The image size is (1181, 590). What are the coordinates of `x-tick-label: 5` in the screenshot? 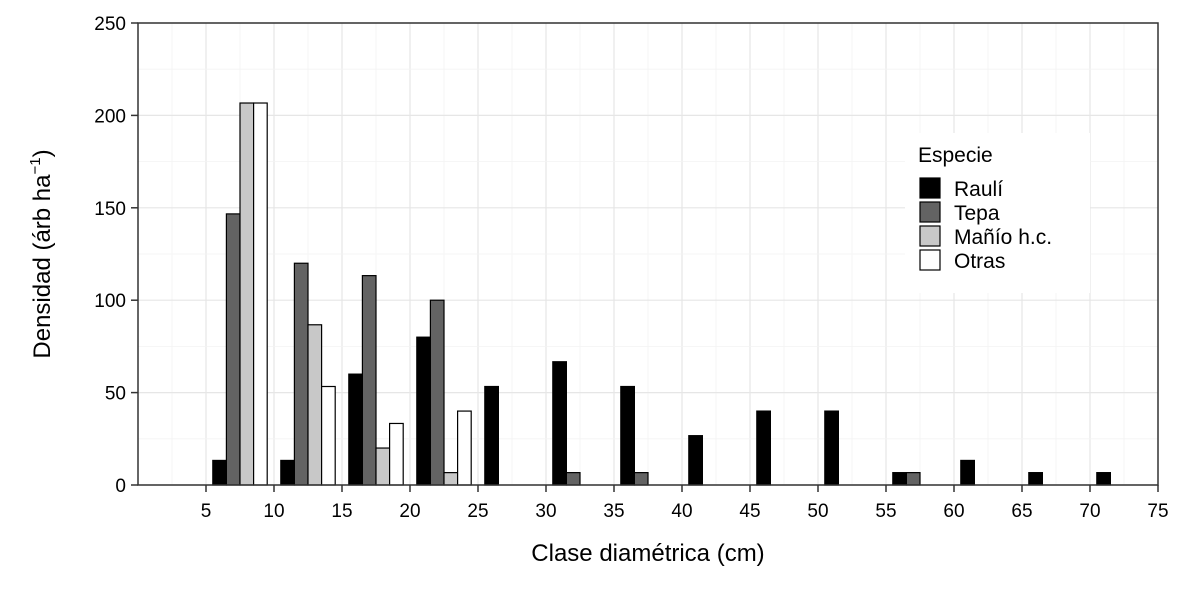 It's located at (206, 511).